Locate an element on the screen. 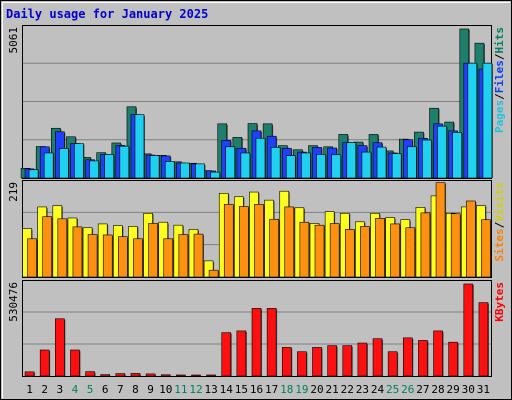  right-series-label-3: KBytes is located at coordinates (499, 302).